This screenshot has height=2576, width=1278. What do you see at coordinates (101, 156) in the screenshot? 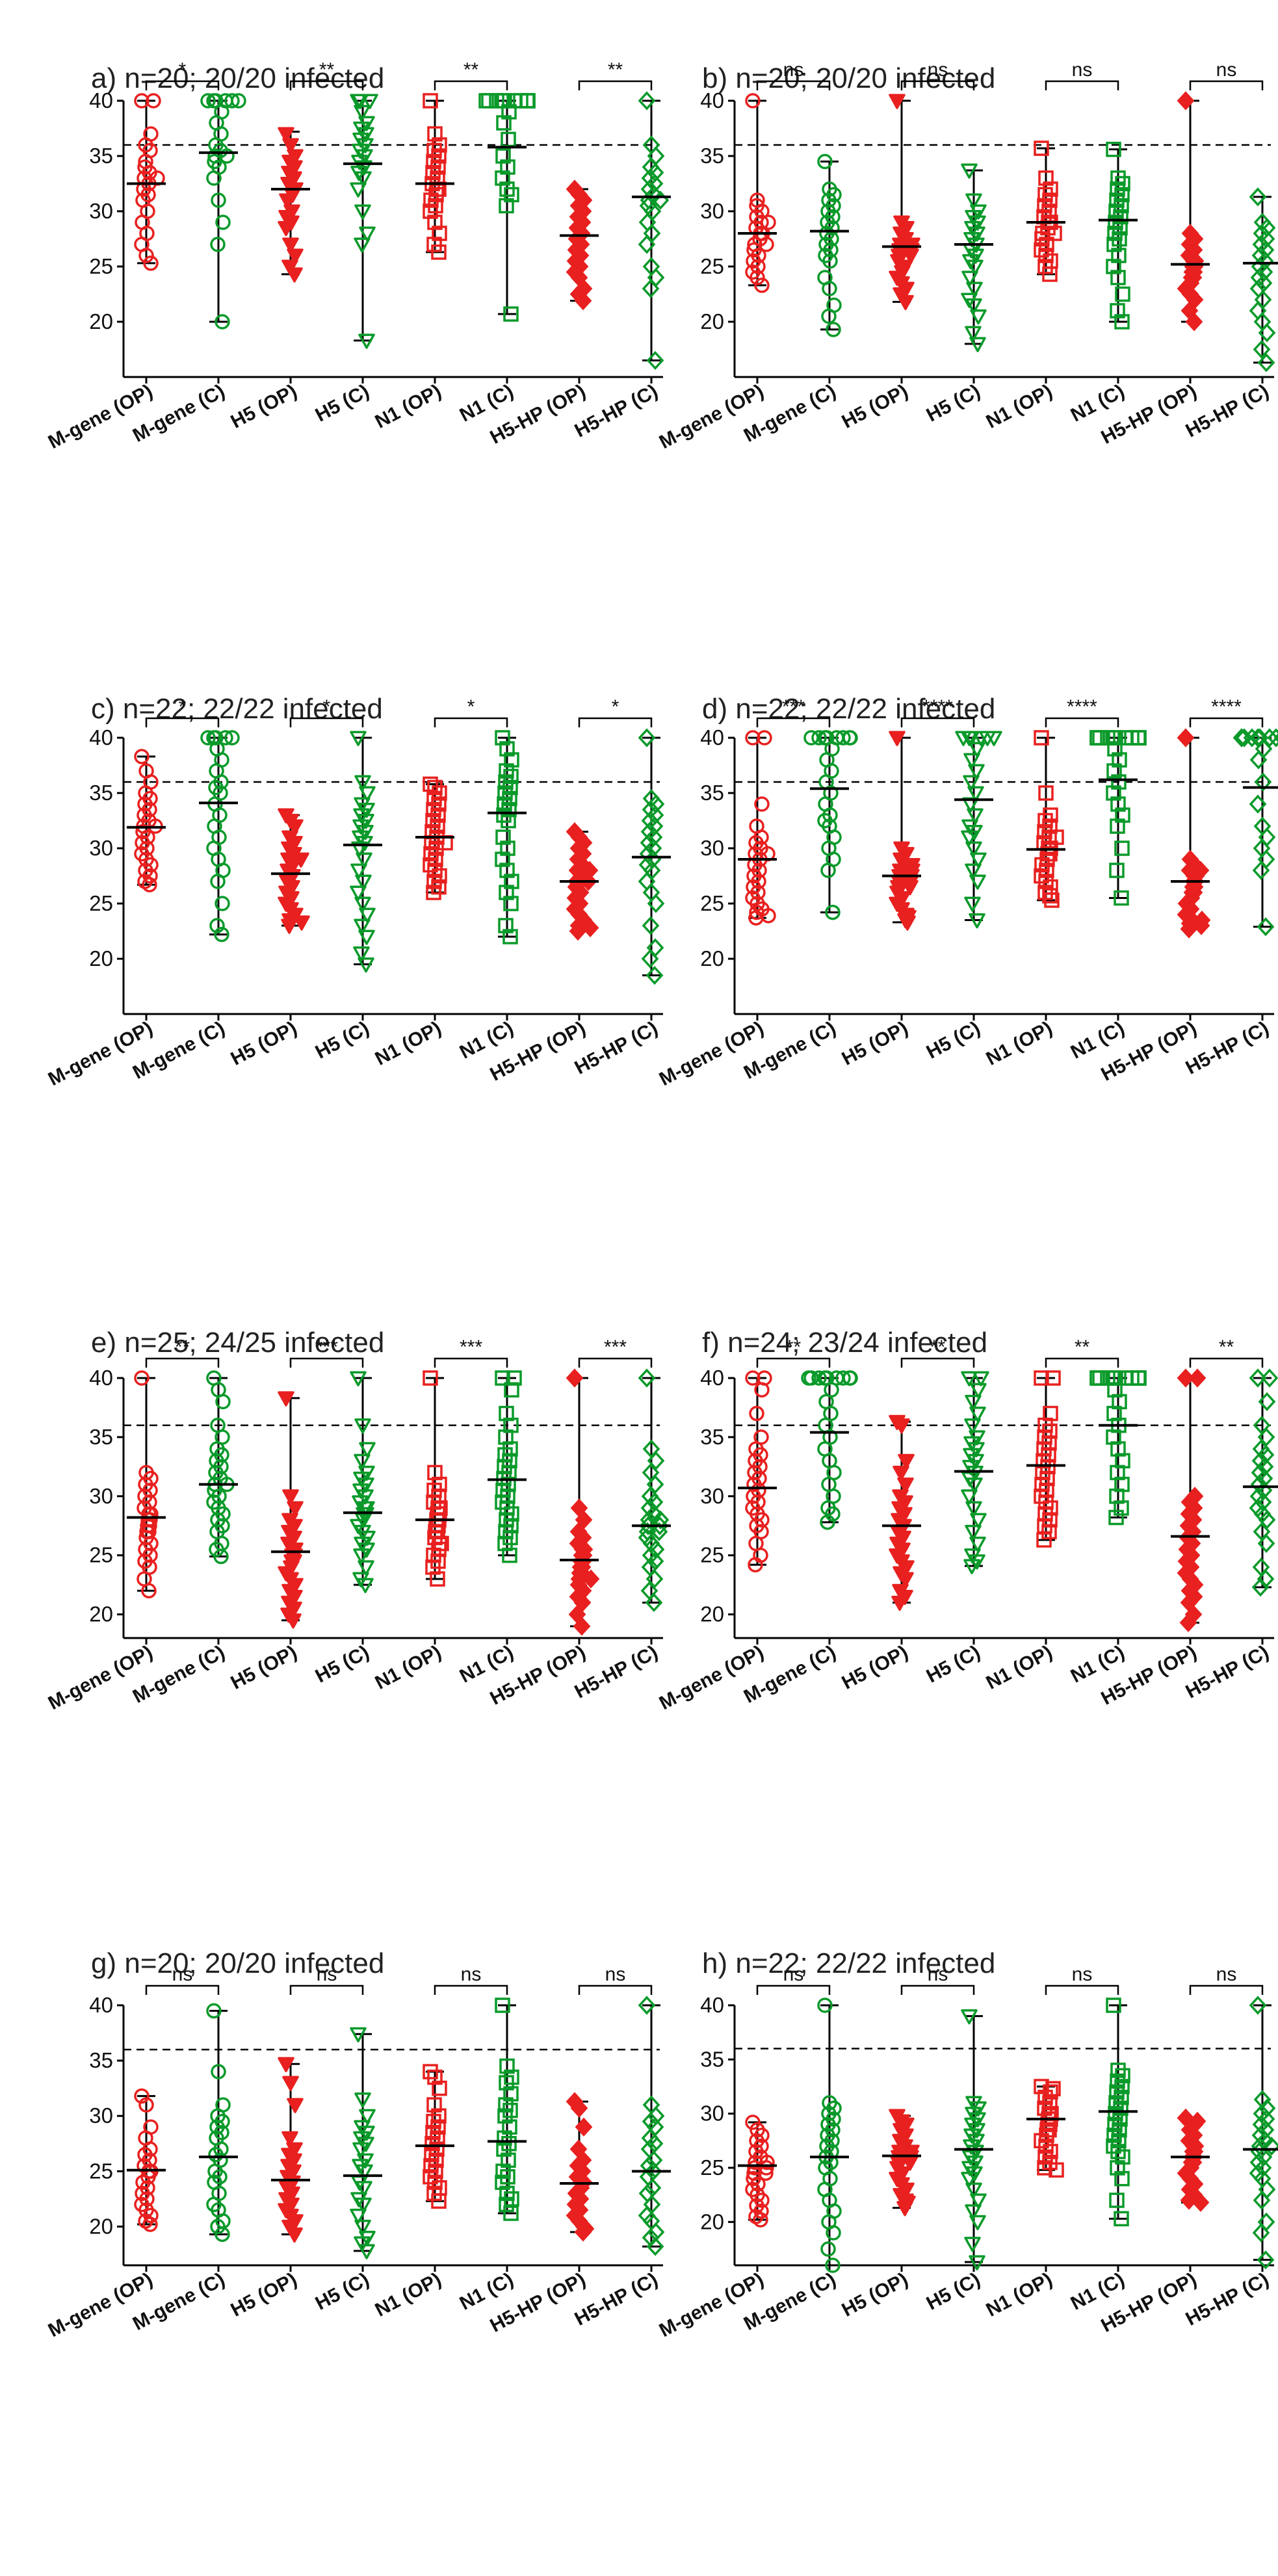
I see `y-tick-label: 35` at bounding box center [101, 156].